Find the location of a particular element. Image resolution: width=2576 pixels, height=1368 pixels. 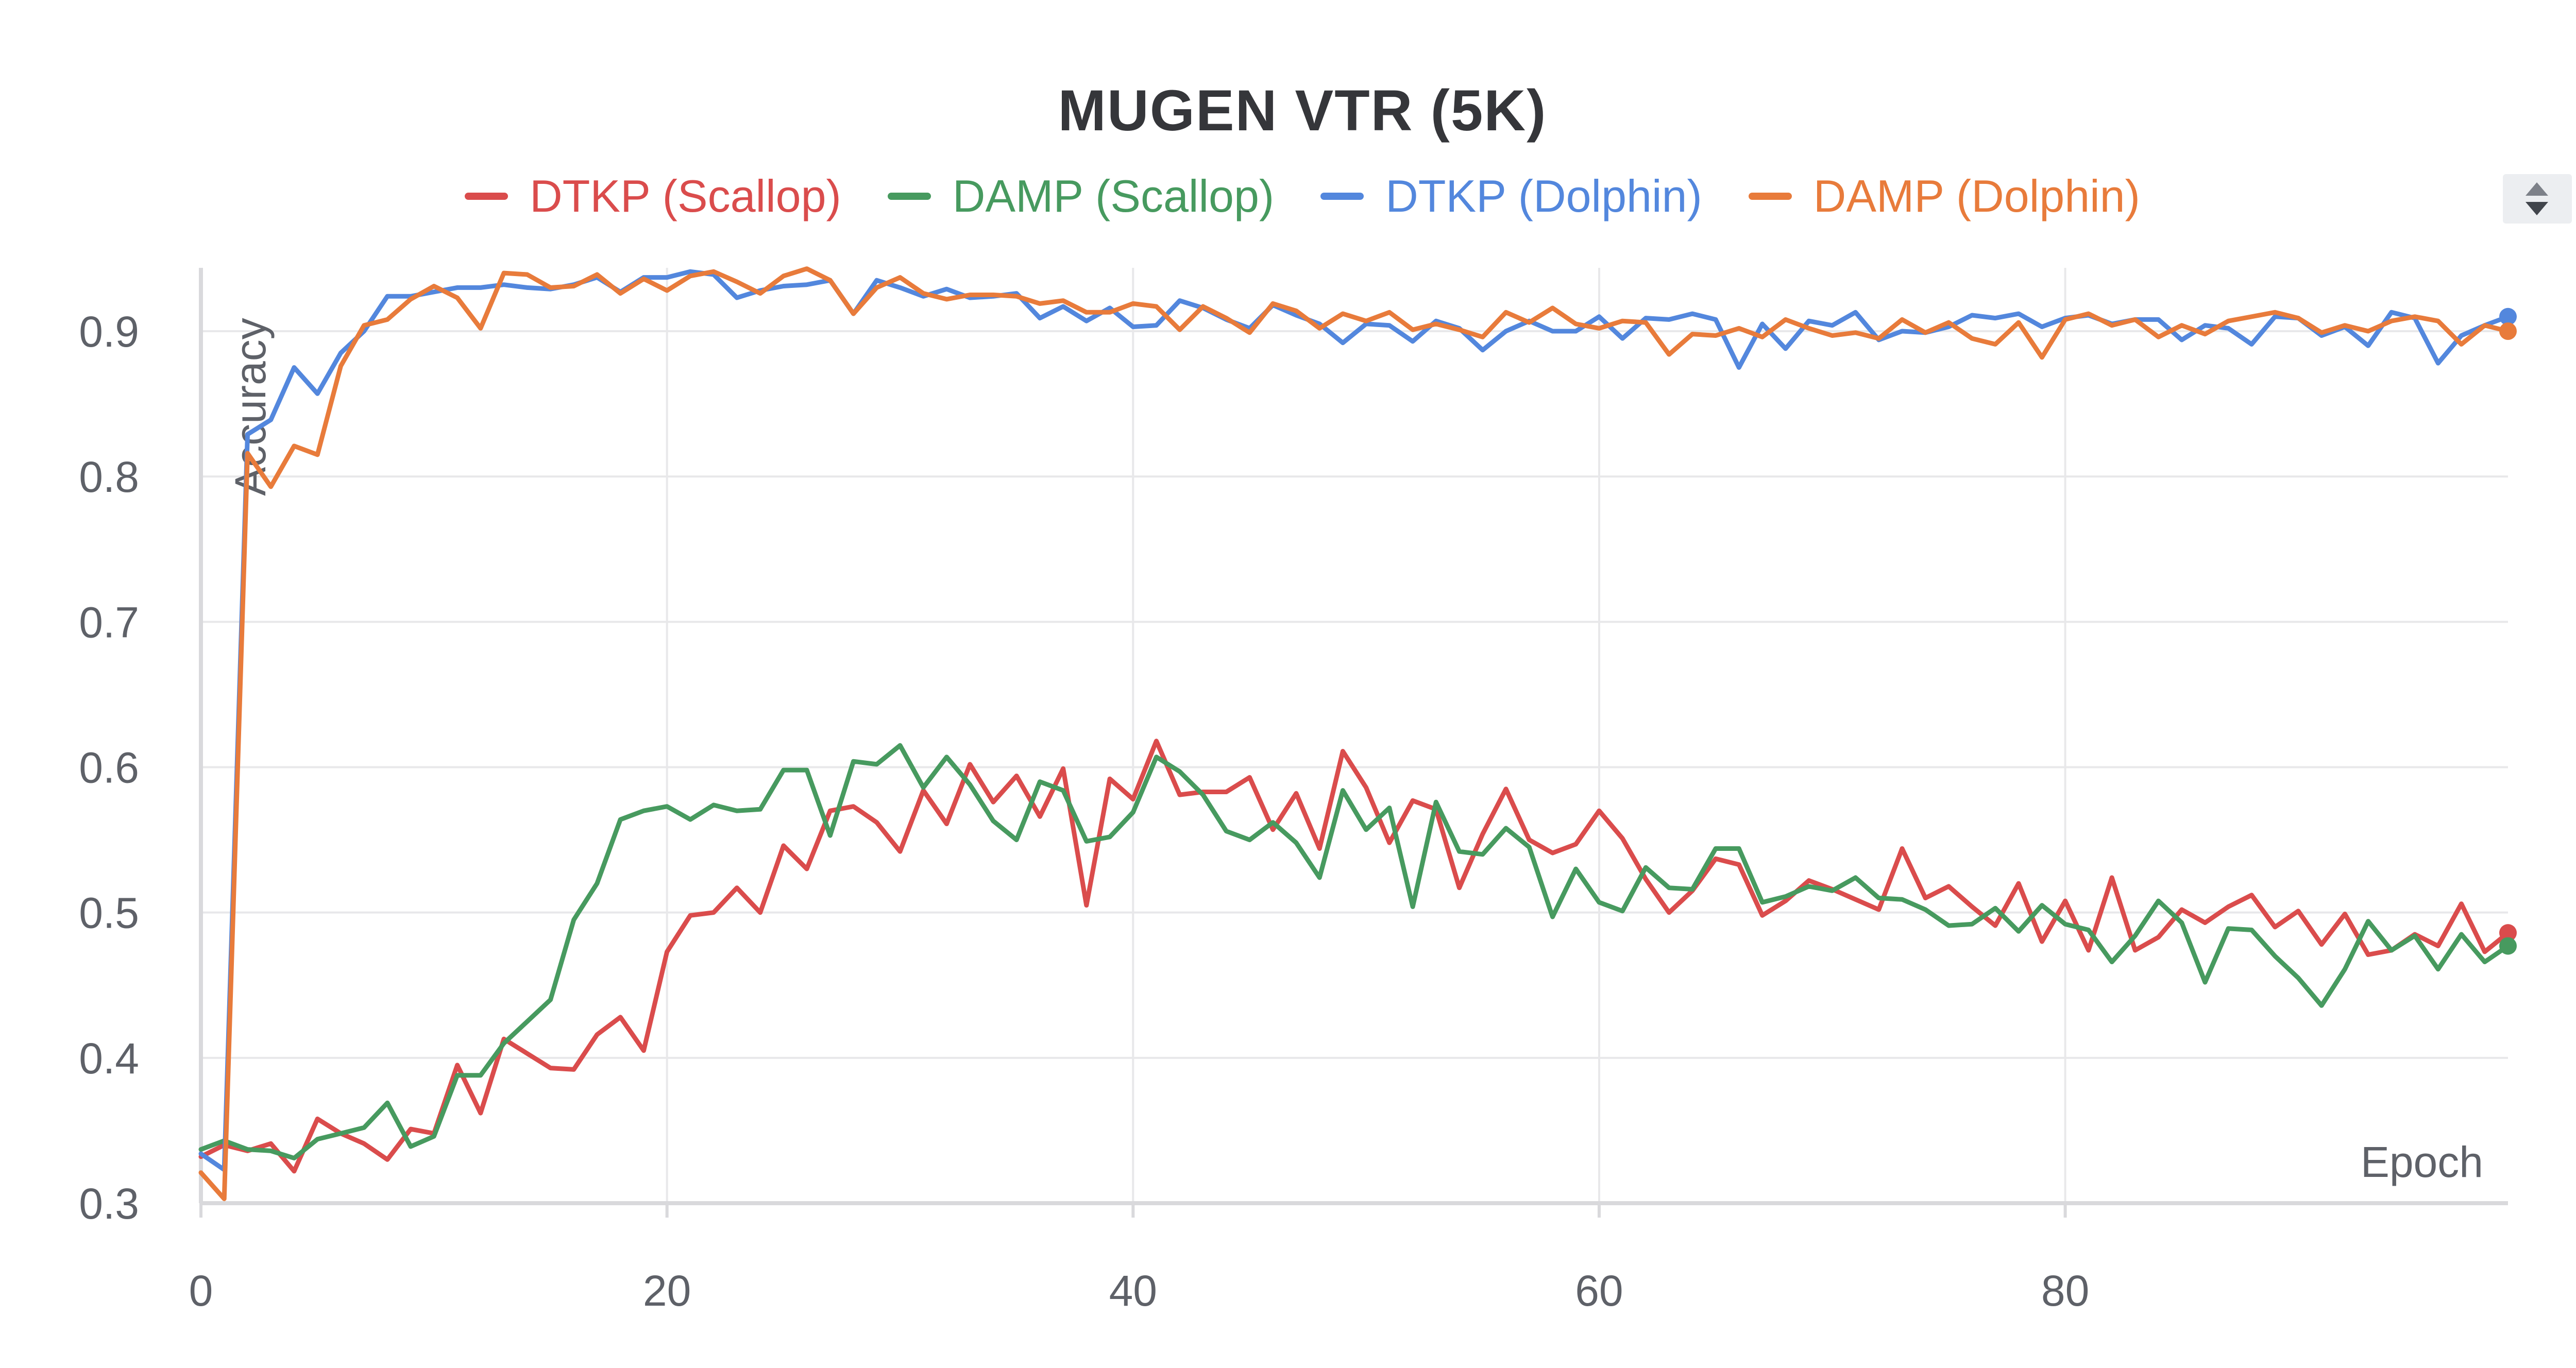

legend-swatch-damp-dolphin is located at coordinates (1770, 196).